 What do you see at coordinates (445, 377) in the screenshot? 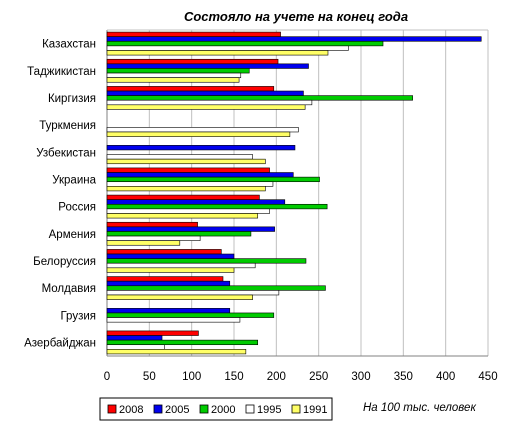
I see `x-tick-label-400: 400` at bounding box center [445, 377].